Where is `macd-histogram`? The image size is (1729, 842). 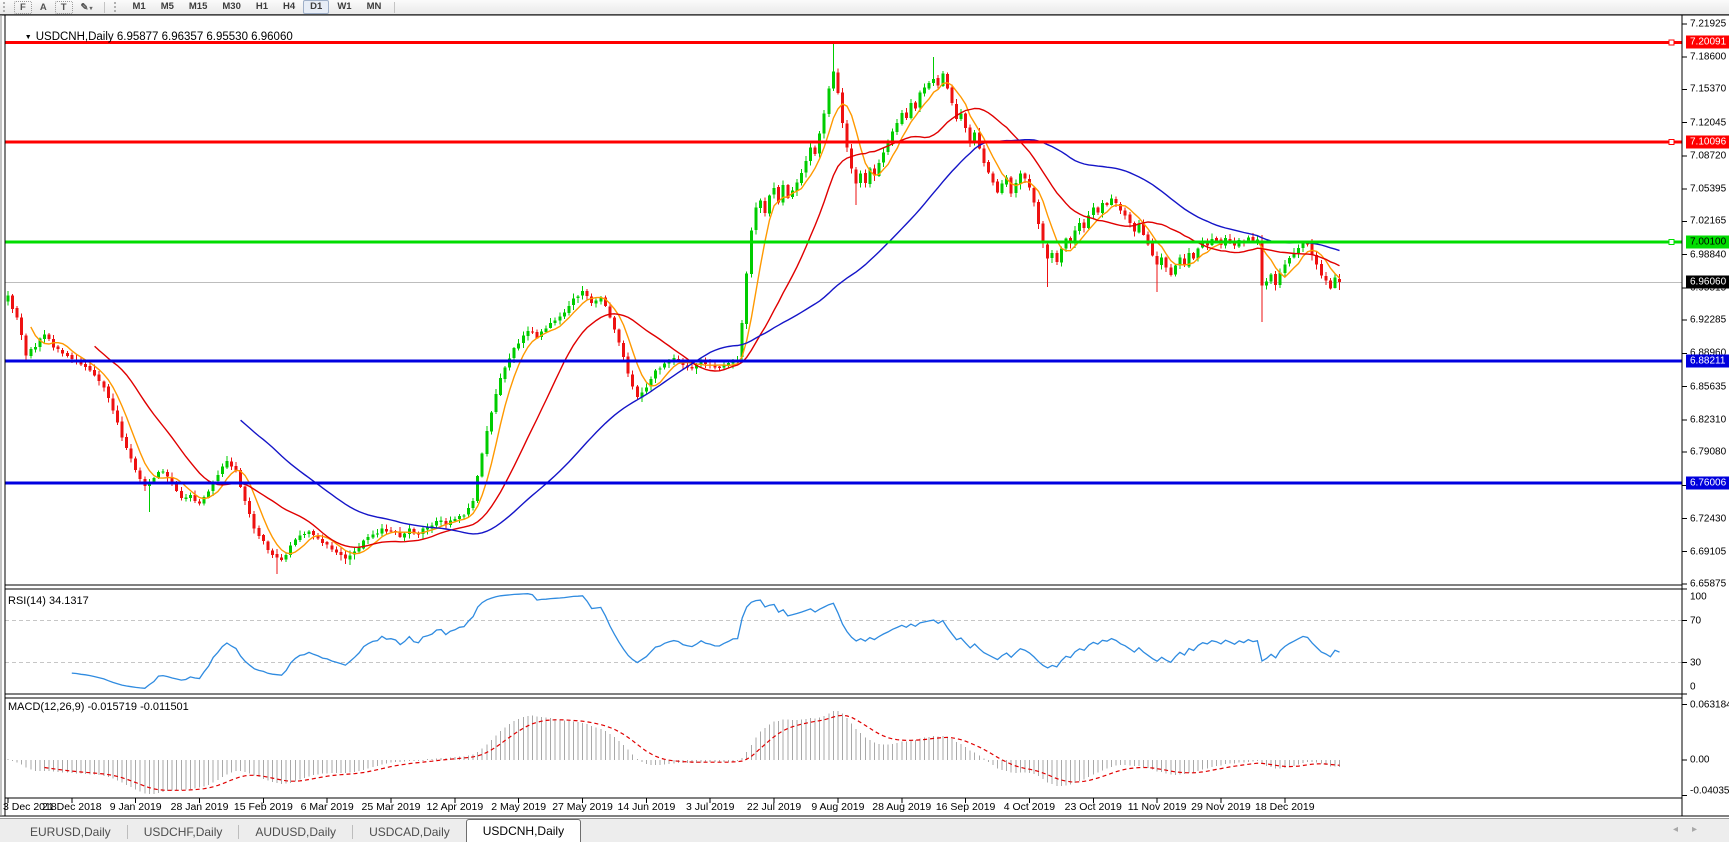
macd-histogram is located at coordinates (674, 752).